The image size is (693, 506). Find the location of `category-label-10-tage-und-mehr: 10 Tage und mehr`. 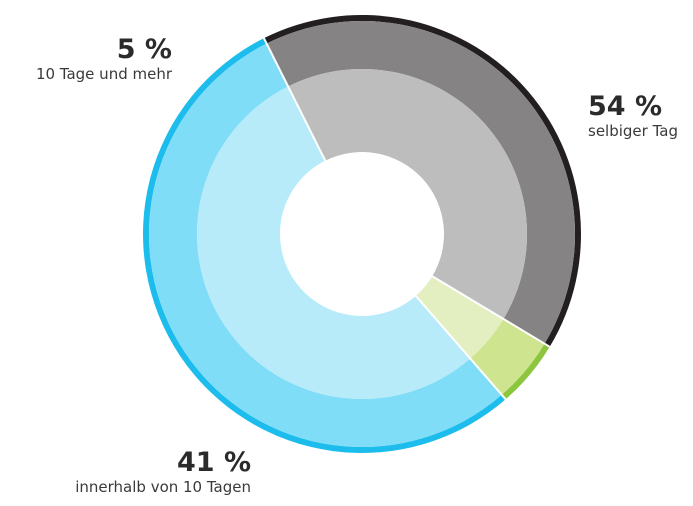

category-label-10-tage-und-mehr: 10 Tage und mehr is located at coordinates (103, 74).